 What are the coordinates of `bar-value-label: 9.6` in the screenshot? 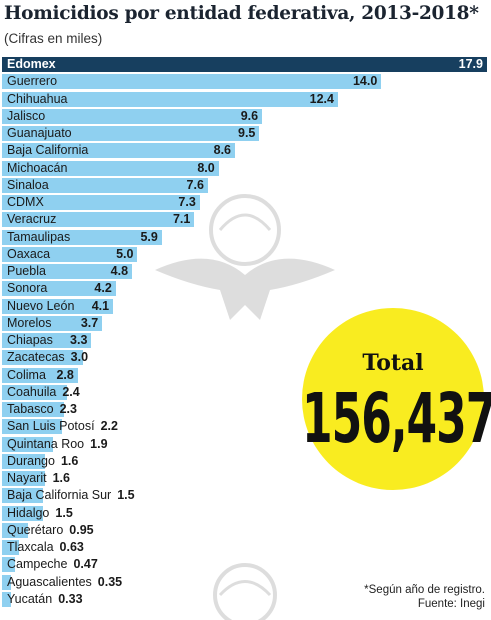 It's located at (249, 115).